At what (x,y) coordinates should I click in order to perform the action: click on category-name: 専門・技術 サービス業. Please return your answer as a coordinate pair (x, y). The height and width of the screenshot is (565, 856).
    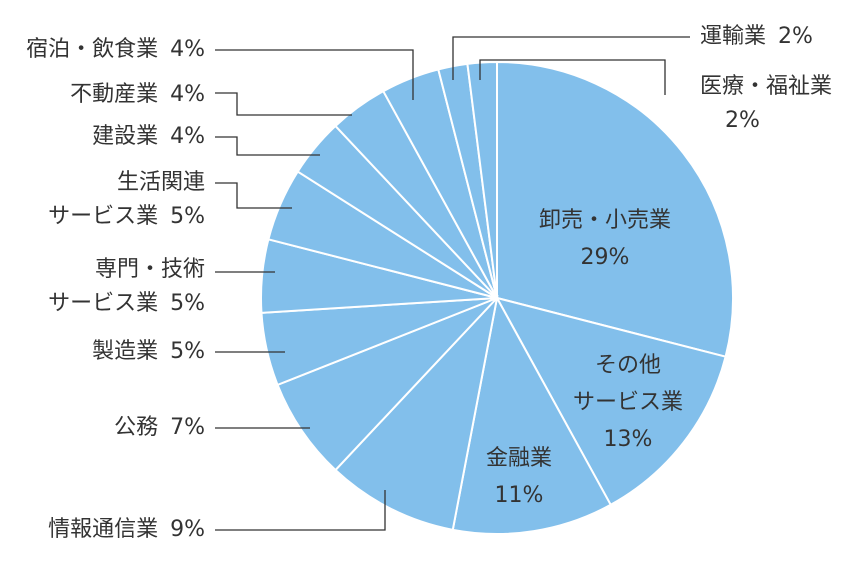
    Looking at the image, I should click on (126, 286).